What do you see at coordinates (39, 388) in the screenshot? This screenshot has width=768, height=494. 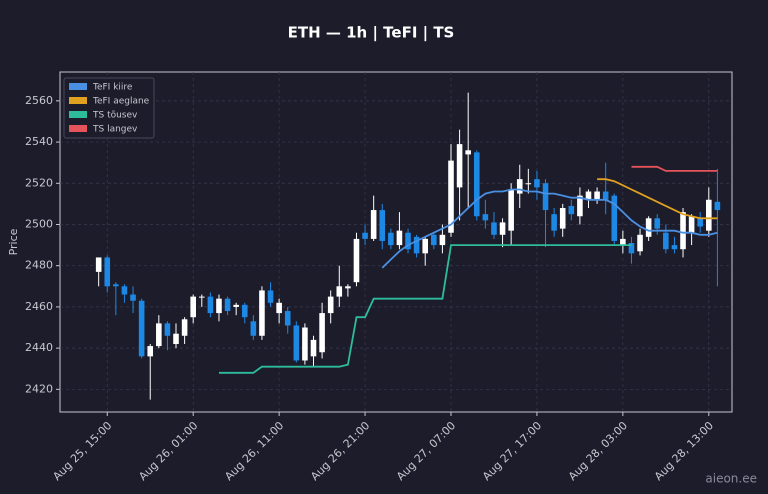 I see `y-tick-label: 2420` at bounding box center [39, 388].